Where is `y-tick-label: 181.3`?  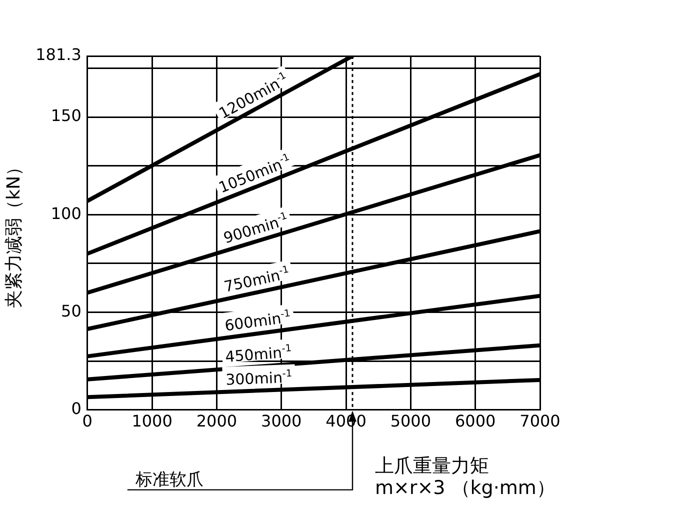
y-tick-label: 181.3 is located at coordinates (59, 54).